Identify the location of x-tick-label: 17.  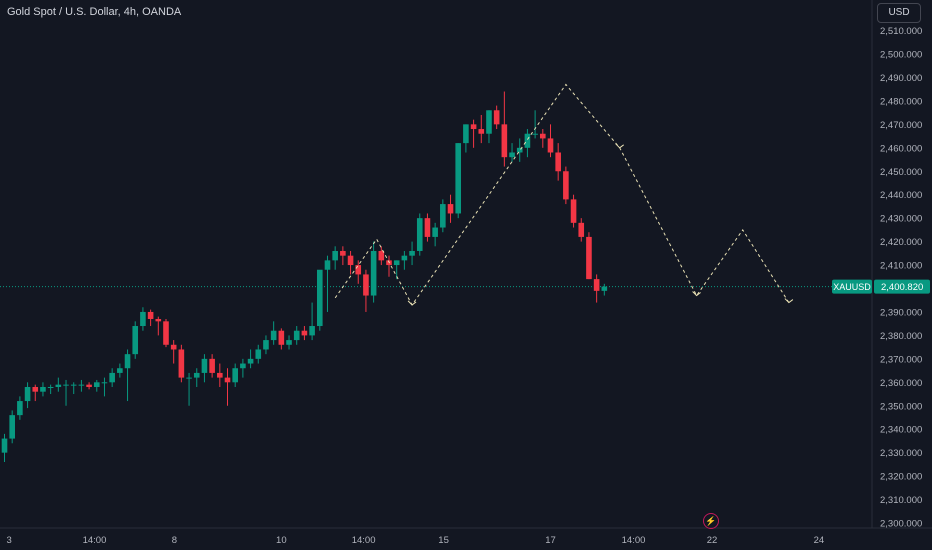
(550, 540).